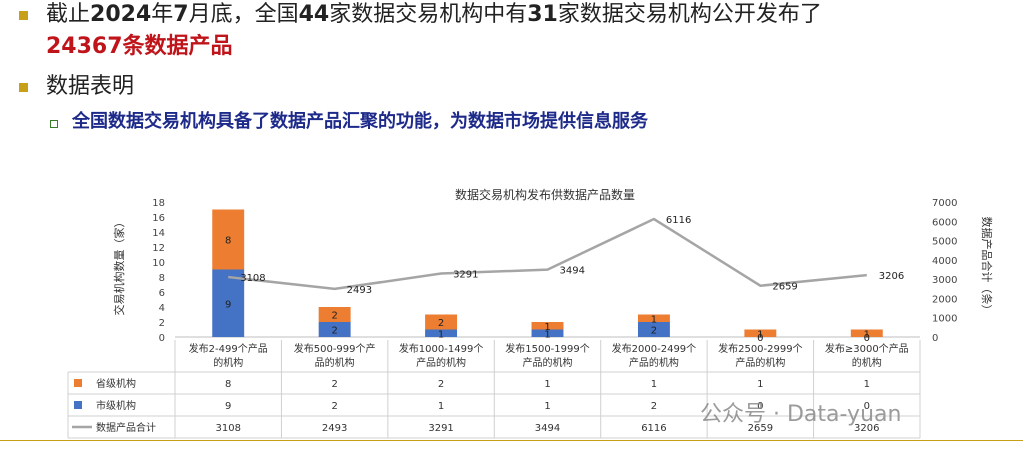 Image resolution: width=1023 pixels, height=457 pixels. What do you see at coordinates (944, 242) in the screenshot?
I see `y2-tick-label: 5000` at bounding box center [944, 242].